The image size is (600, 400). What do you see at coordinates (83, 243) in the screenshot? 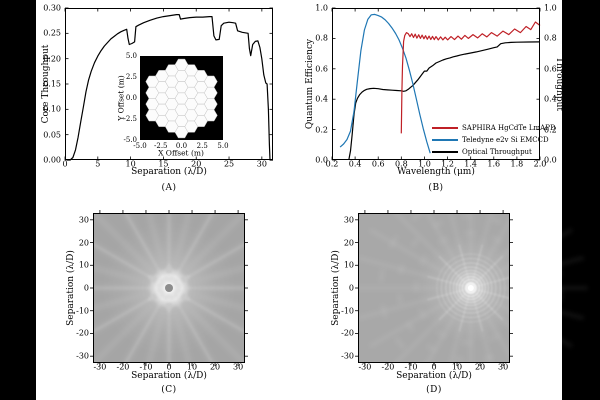
I see `c-ytick-label: 20` at bounding box center [83, 243].